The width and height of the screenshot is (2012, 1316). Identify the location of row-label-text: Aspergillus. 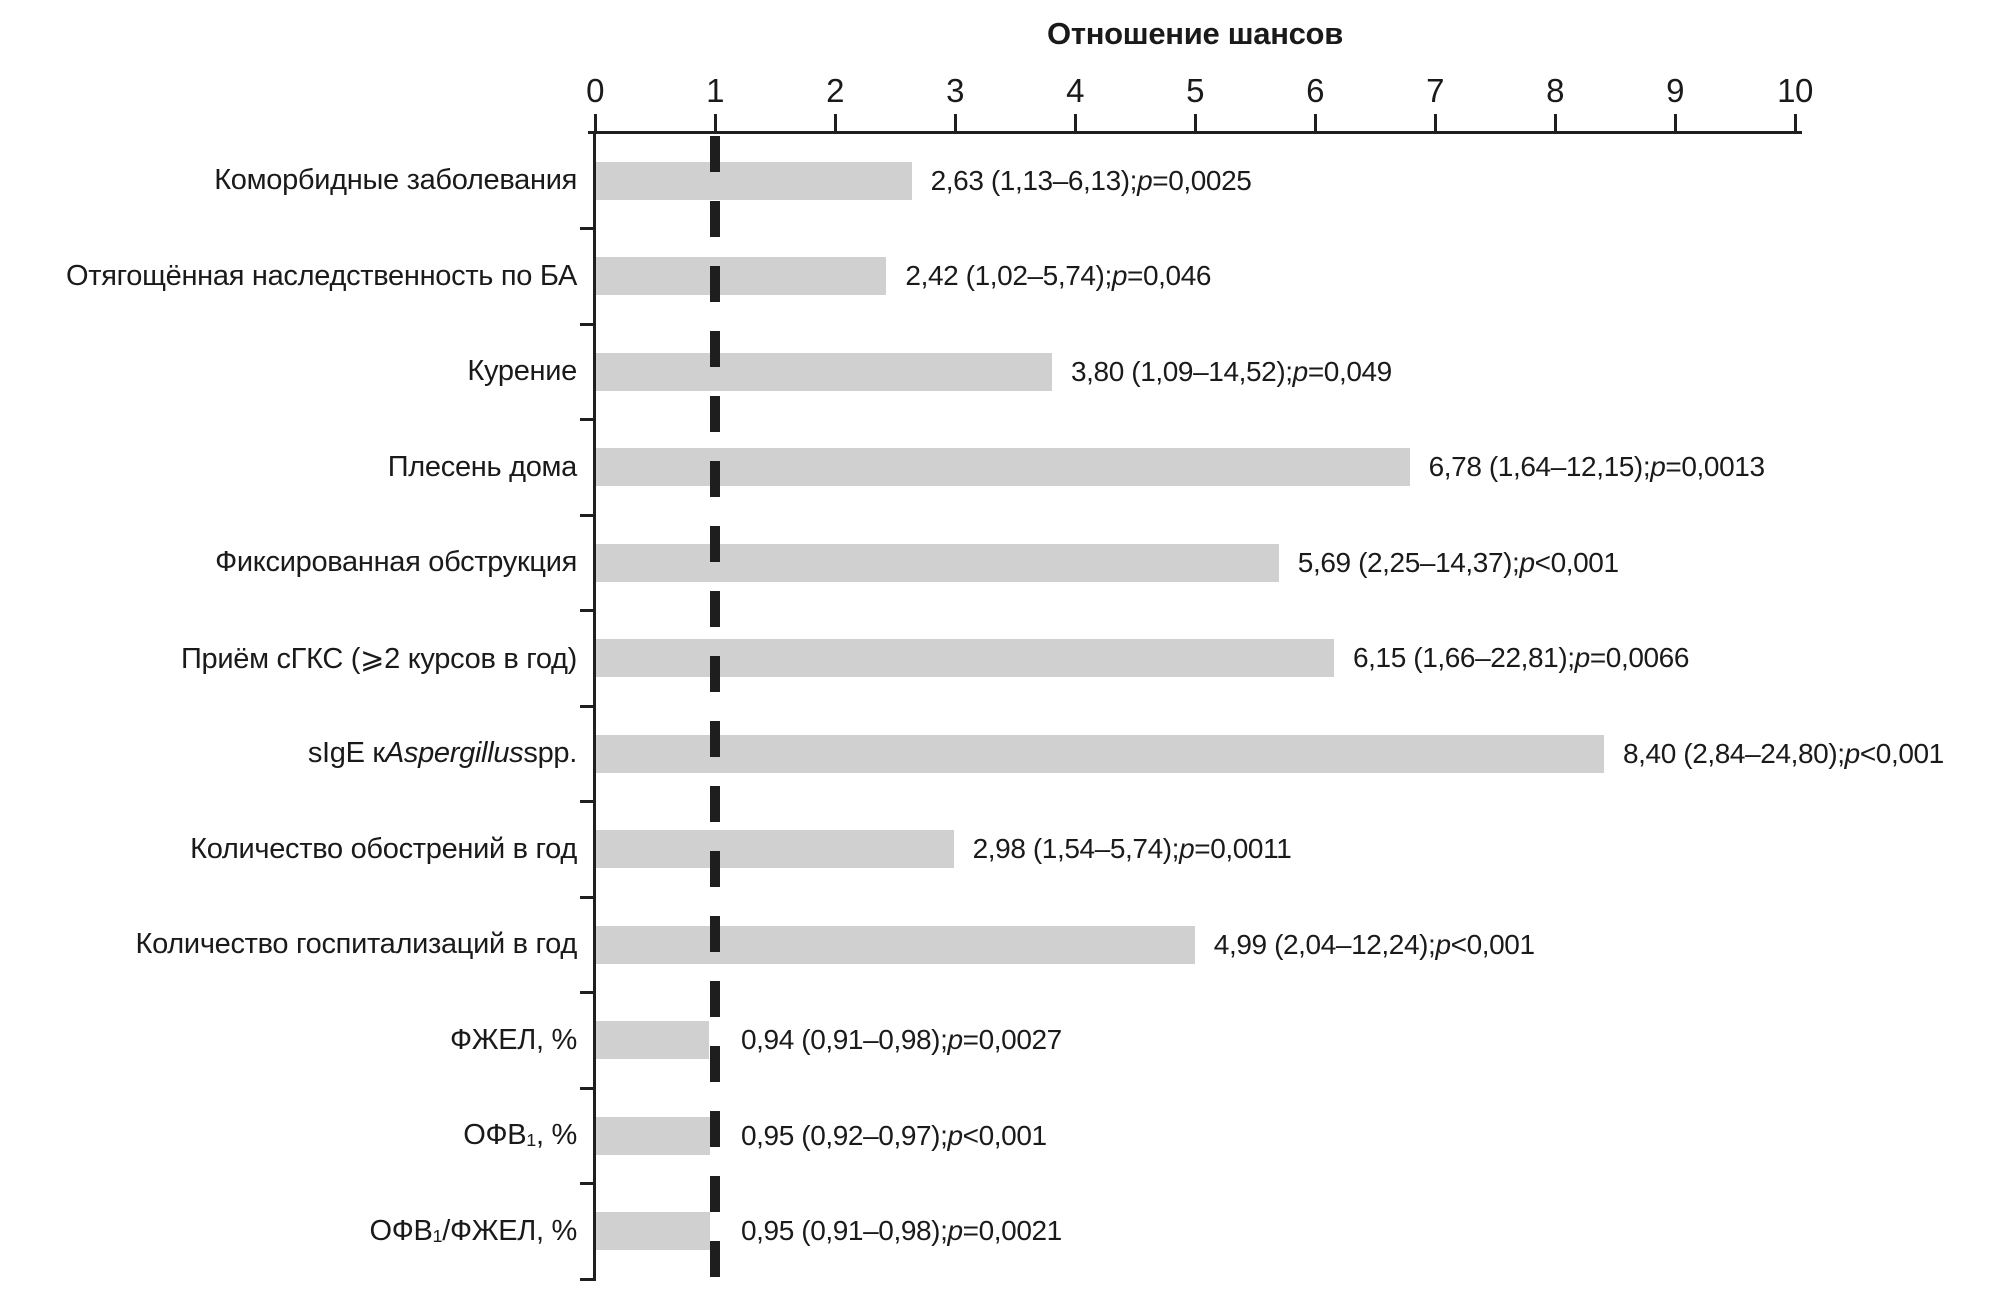
(454, 753).